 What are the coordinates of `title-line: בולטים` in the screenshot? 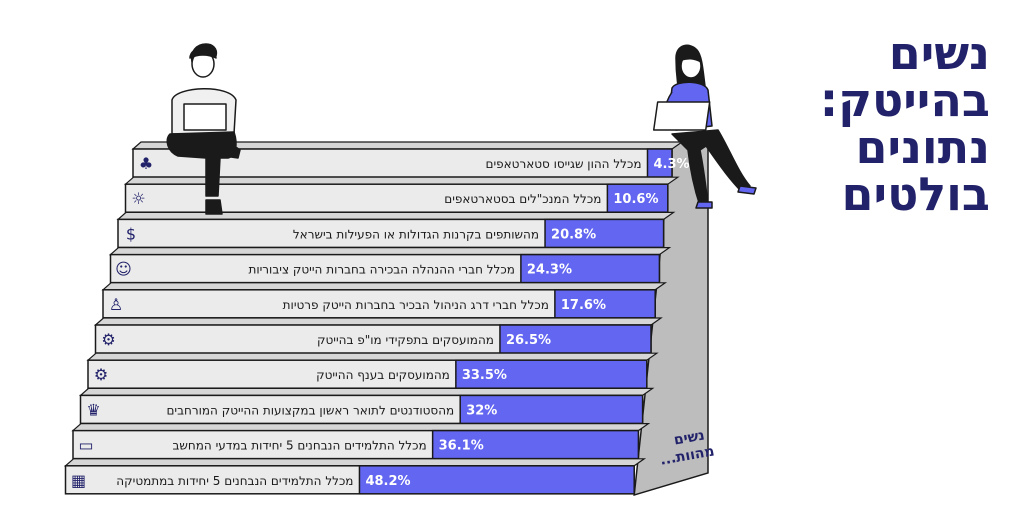 It's located at (916, 194).